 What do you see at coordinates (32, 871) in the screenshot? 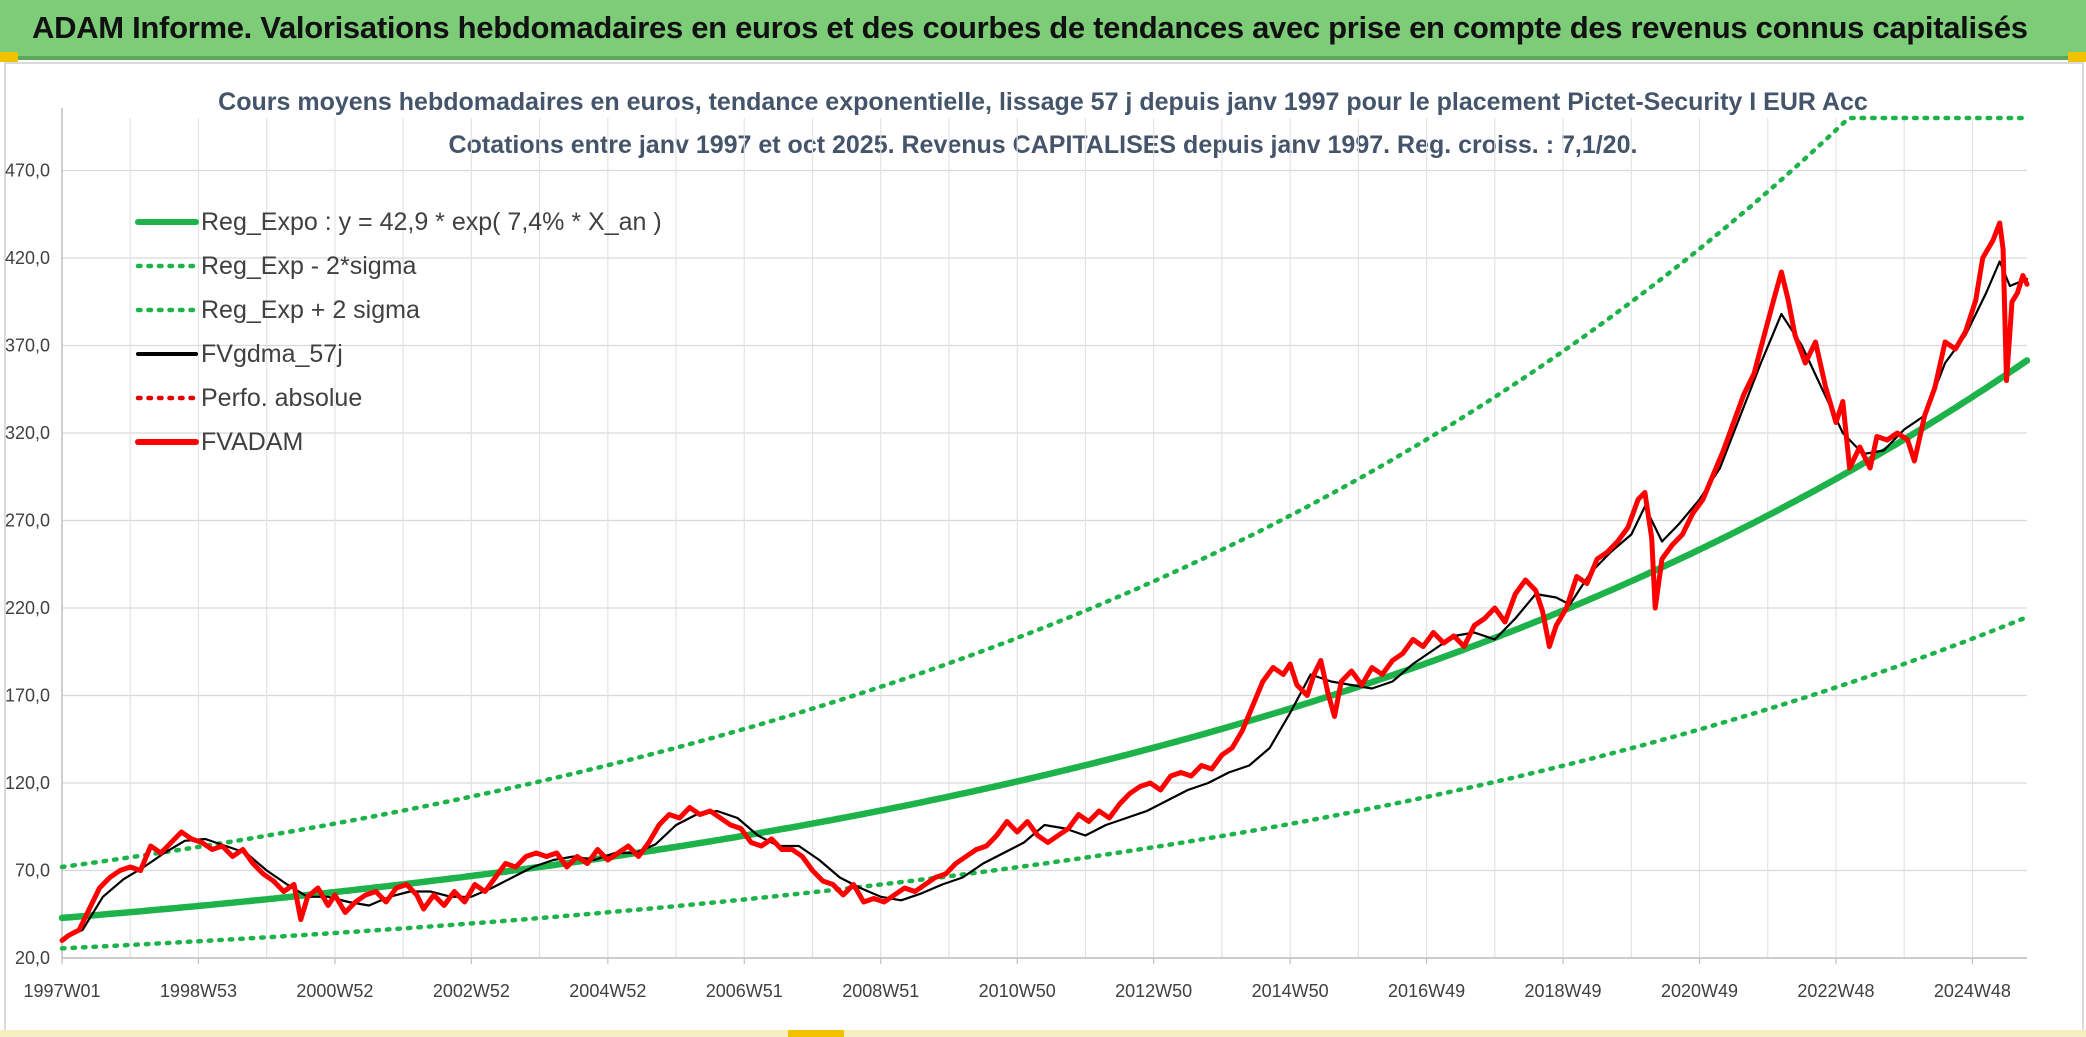
I see `y-tick-label: 70,0` at bounding box center [32, 871].